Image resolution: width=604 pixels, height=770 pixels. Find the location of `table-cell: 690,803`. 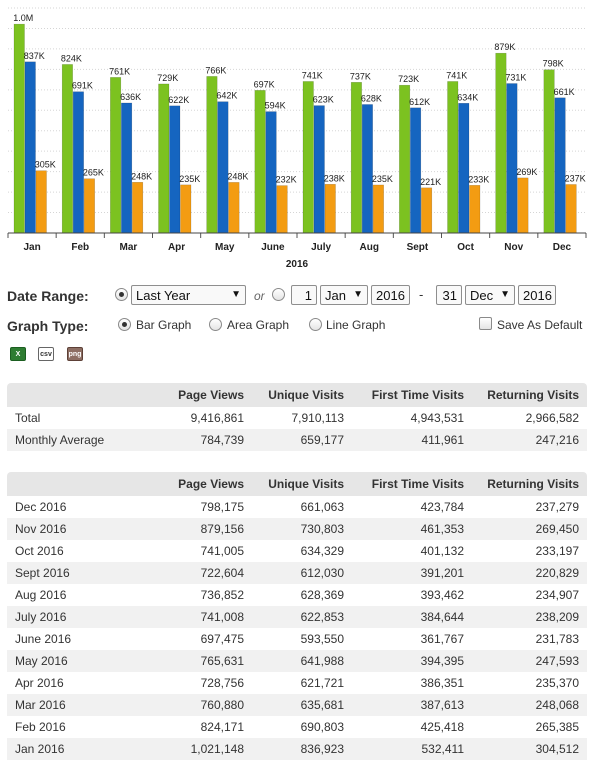

table-cell: 690,803 is located at coordinates (322, 727).